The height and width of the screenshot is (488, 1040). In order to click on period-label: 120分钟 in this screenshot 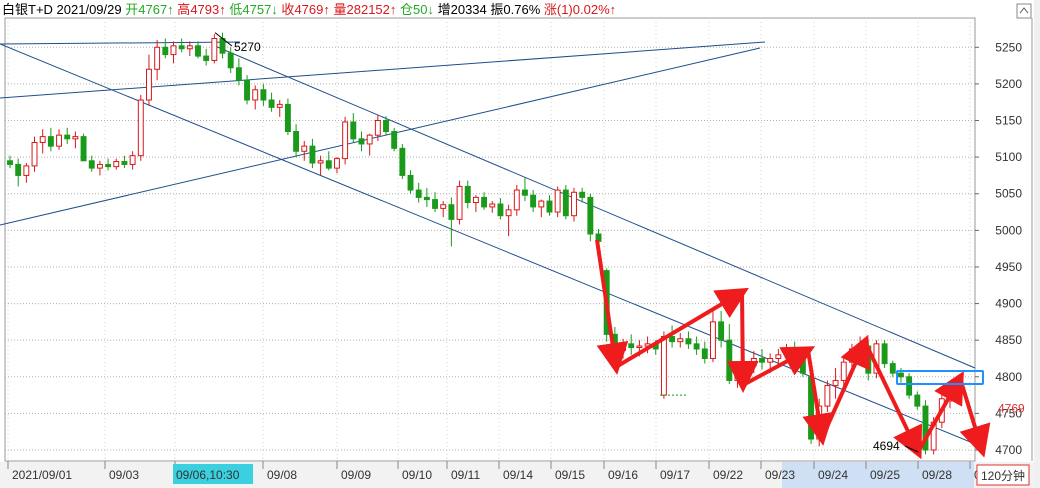, I will do `click(1003, 475)`.